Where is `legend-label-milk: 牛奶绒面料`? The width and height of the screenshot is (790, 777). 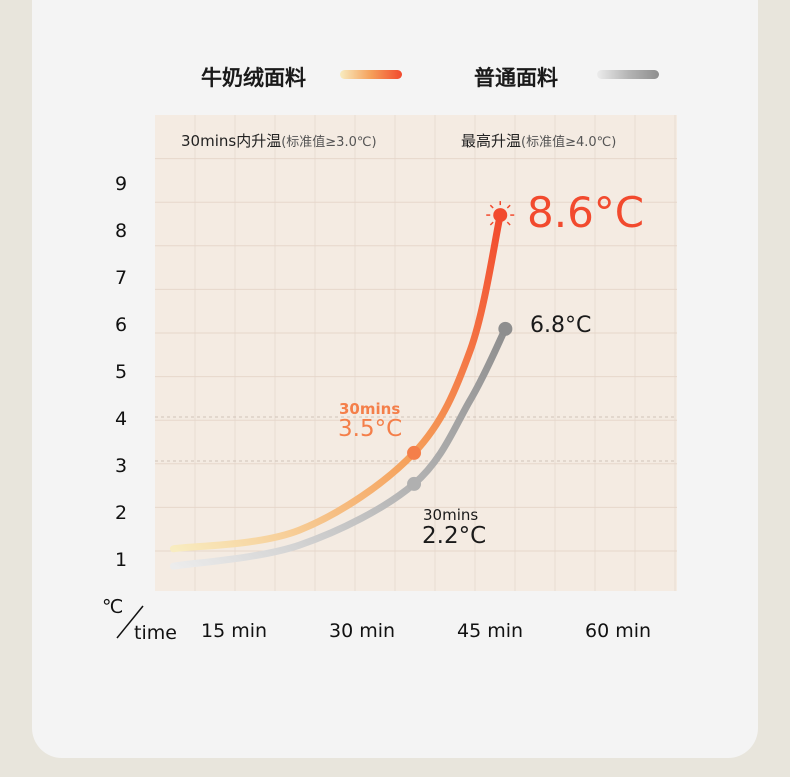
legend-label-milk: 牛奶绒面料 is located at coordinates (253, 78).